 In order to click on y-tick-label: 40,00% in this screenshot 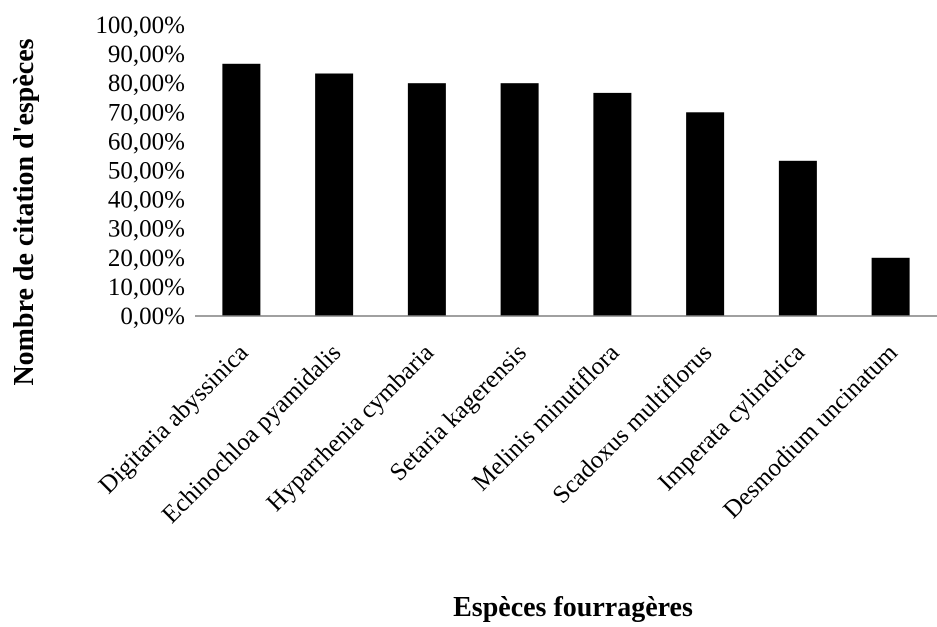, I will do `click(146, 200)`.